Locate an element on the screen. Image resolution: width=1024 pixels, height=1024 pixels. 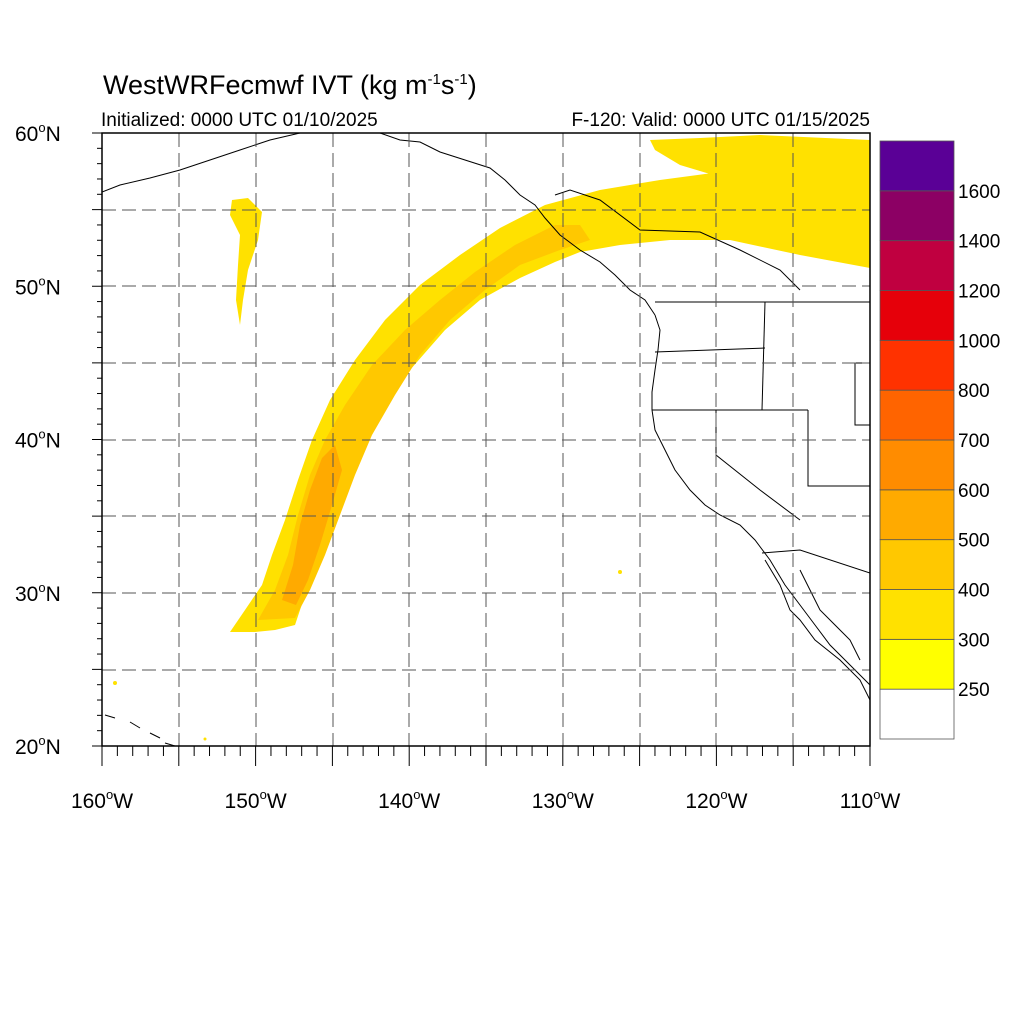
colorbar-label-700: 700 is located at coordinates (974, 441).